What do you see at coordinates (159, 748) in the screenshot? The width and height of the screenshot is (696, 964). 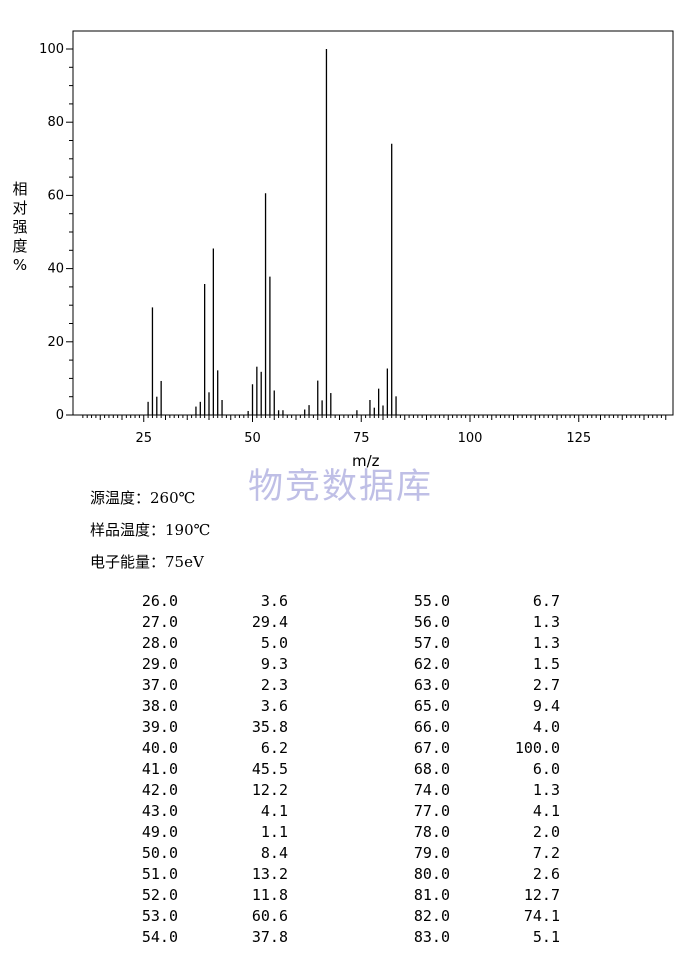 I see `peak-mz: 40.0` at bounding box center [159, 748].